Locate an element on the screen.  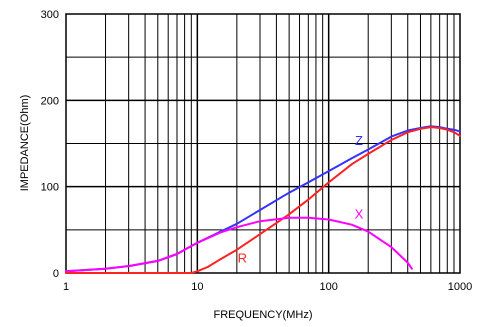
x-tick-label: 10 is located at coordinates (197, 287).